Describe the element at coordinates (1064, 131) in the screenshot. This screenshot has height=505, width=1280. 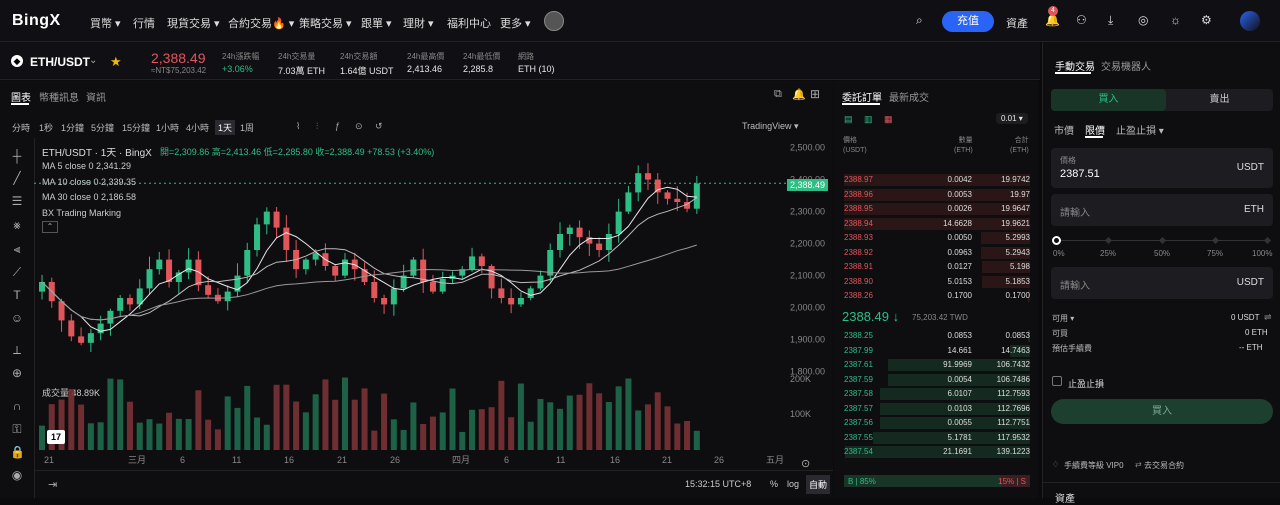
I see `order-type-market: 市價` at that location.